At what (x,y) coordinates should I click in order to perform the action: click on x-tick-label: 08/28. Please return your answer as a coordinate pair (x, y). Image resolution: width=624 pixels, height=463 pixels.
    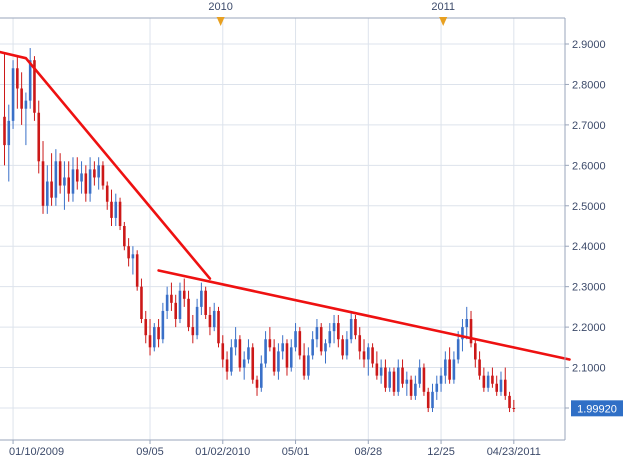
    Looking at the image, I should click on (369, 452).